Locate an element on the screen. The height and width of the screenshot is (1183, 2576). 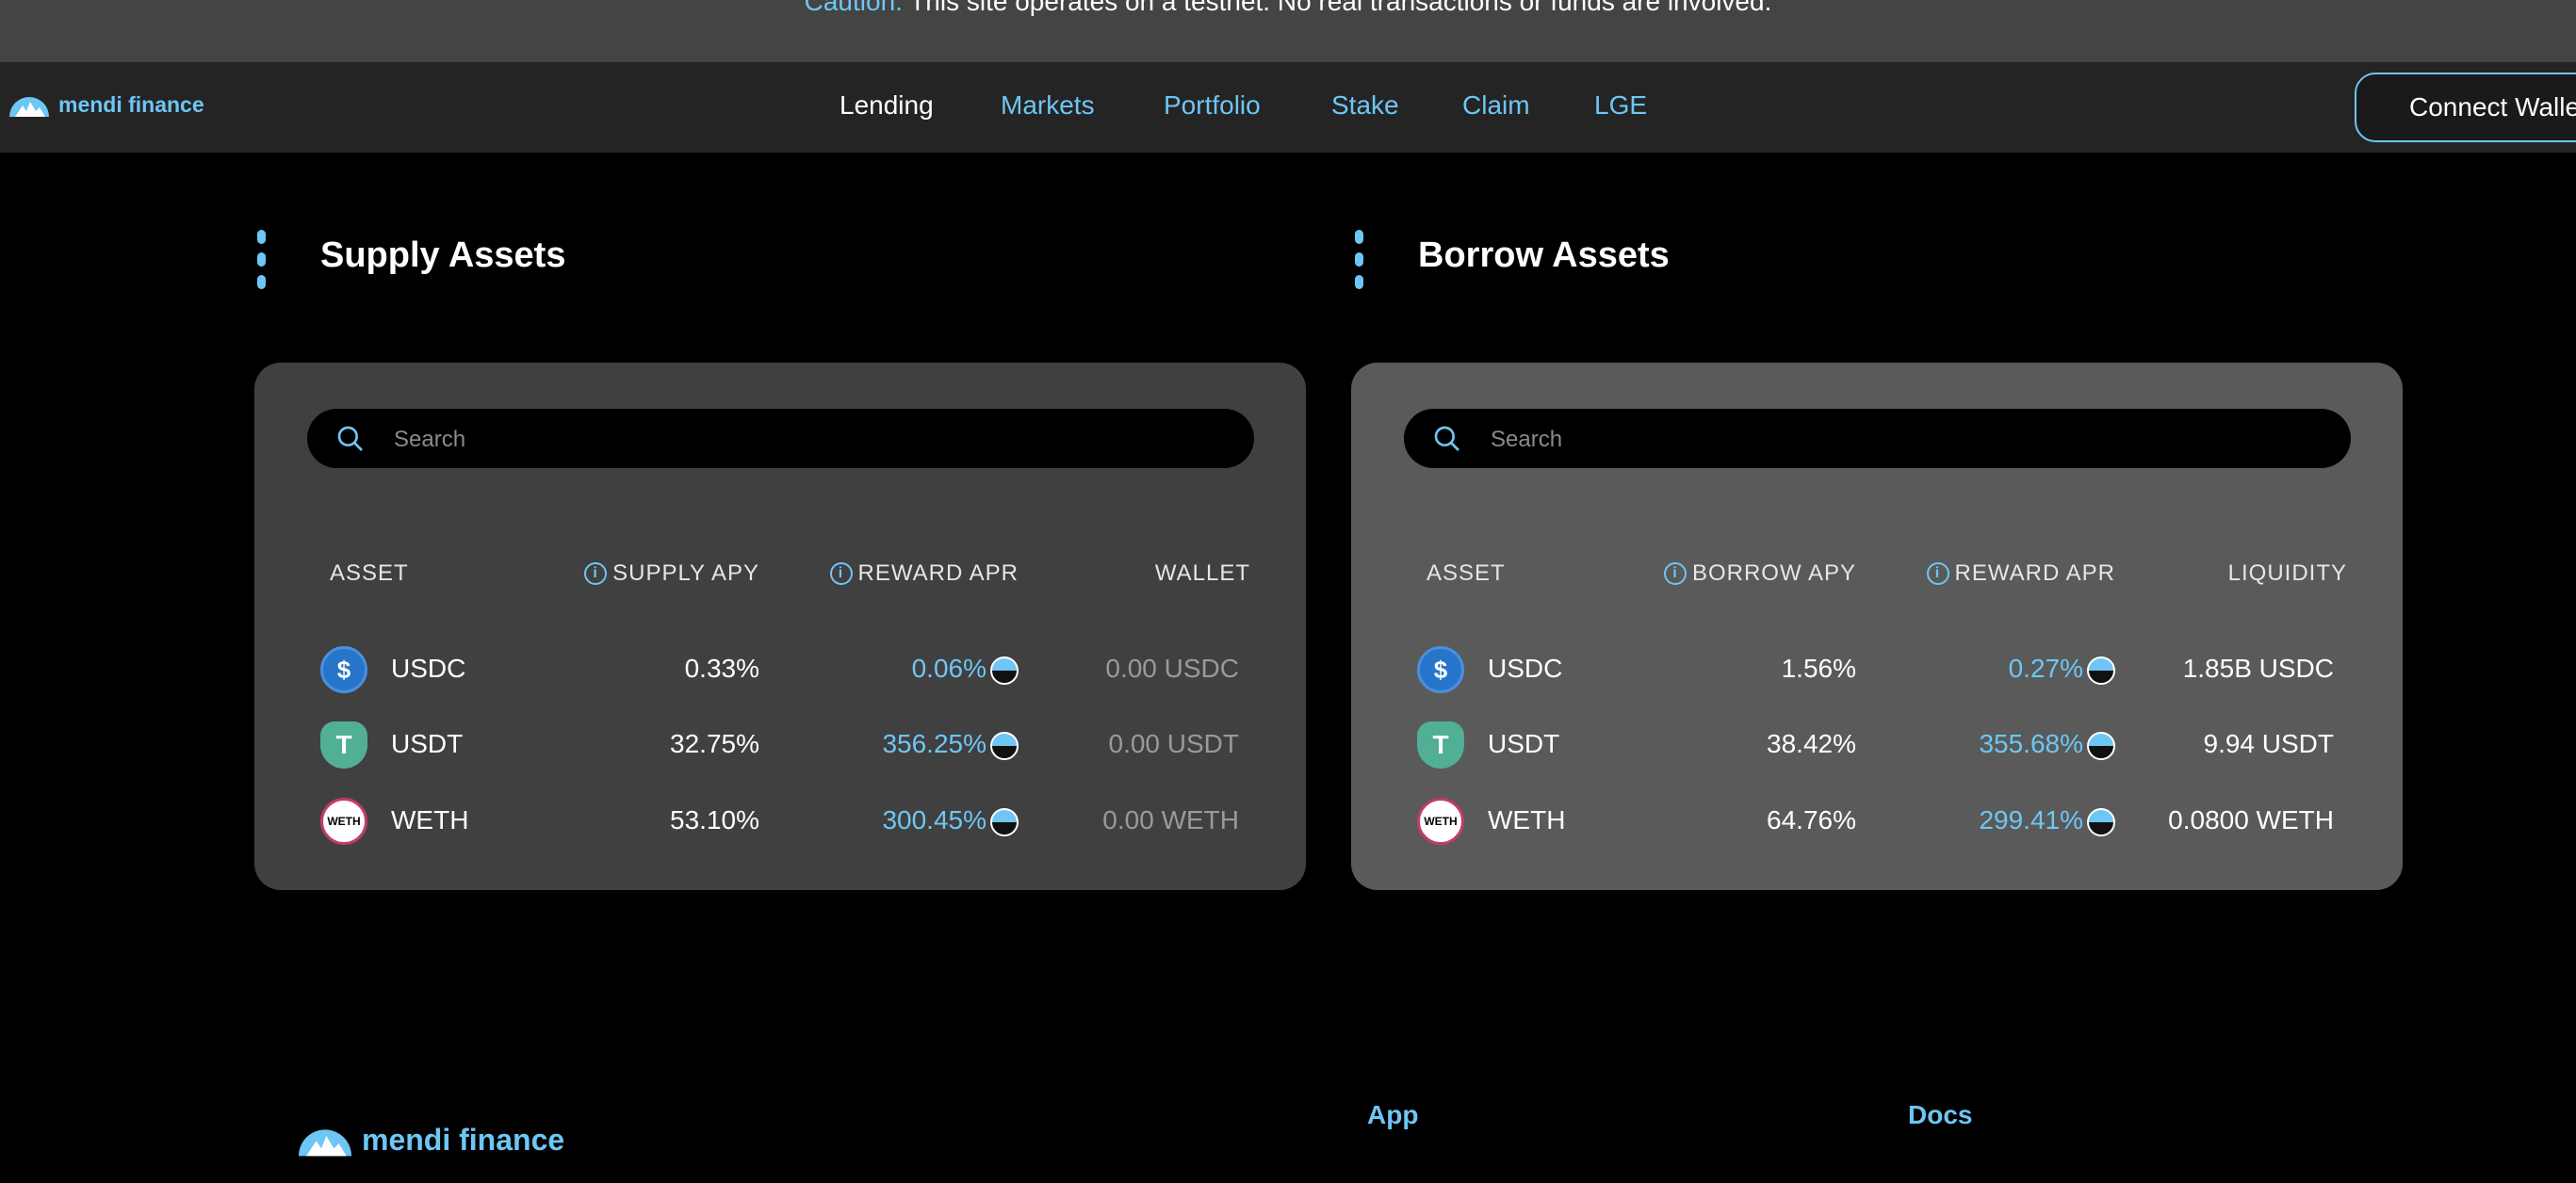
column-header: i SUPPLY APY is located at coordinates (671, 573).